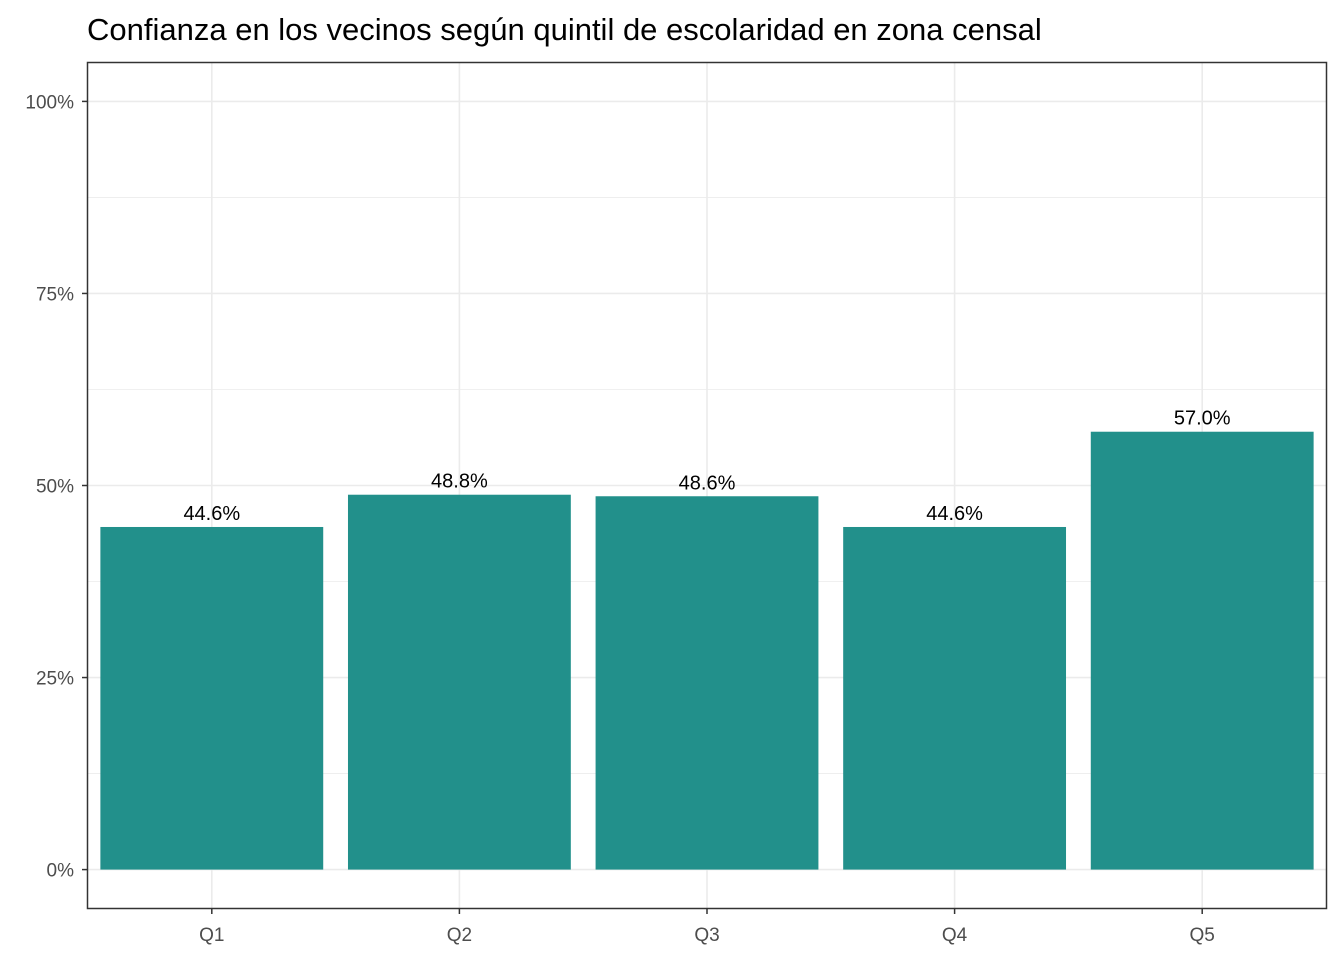  I want to click on x-tick-label-q2: Q2, so click(459, 935).